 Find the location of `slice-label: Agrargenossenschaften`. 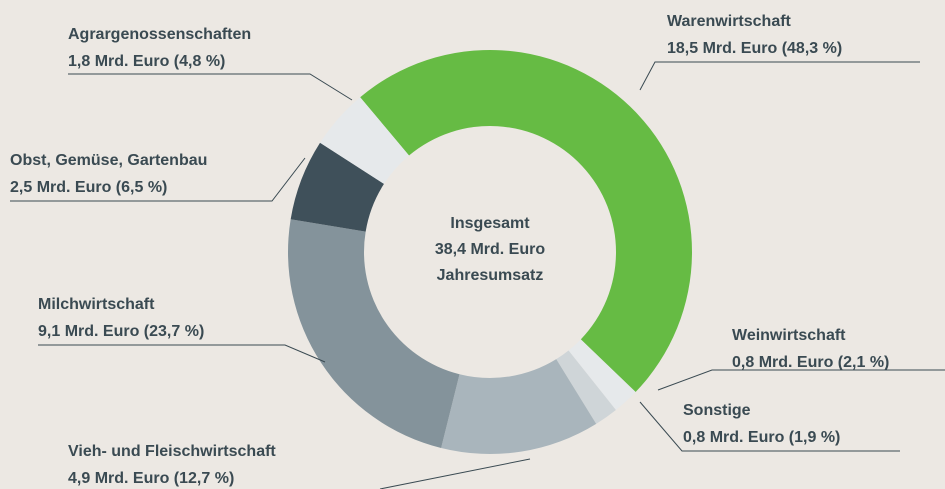

slice-label: Agrargenossenschaften is located at coordinates (159, 34).